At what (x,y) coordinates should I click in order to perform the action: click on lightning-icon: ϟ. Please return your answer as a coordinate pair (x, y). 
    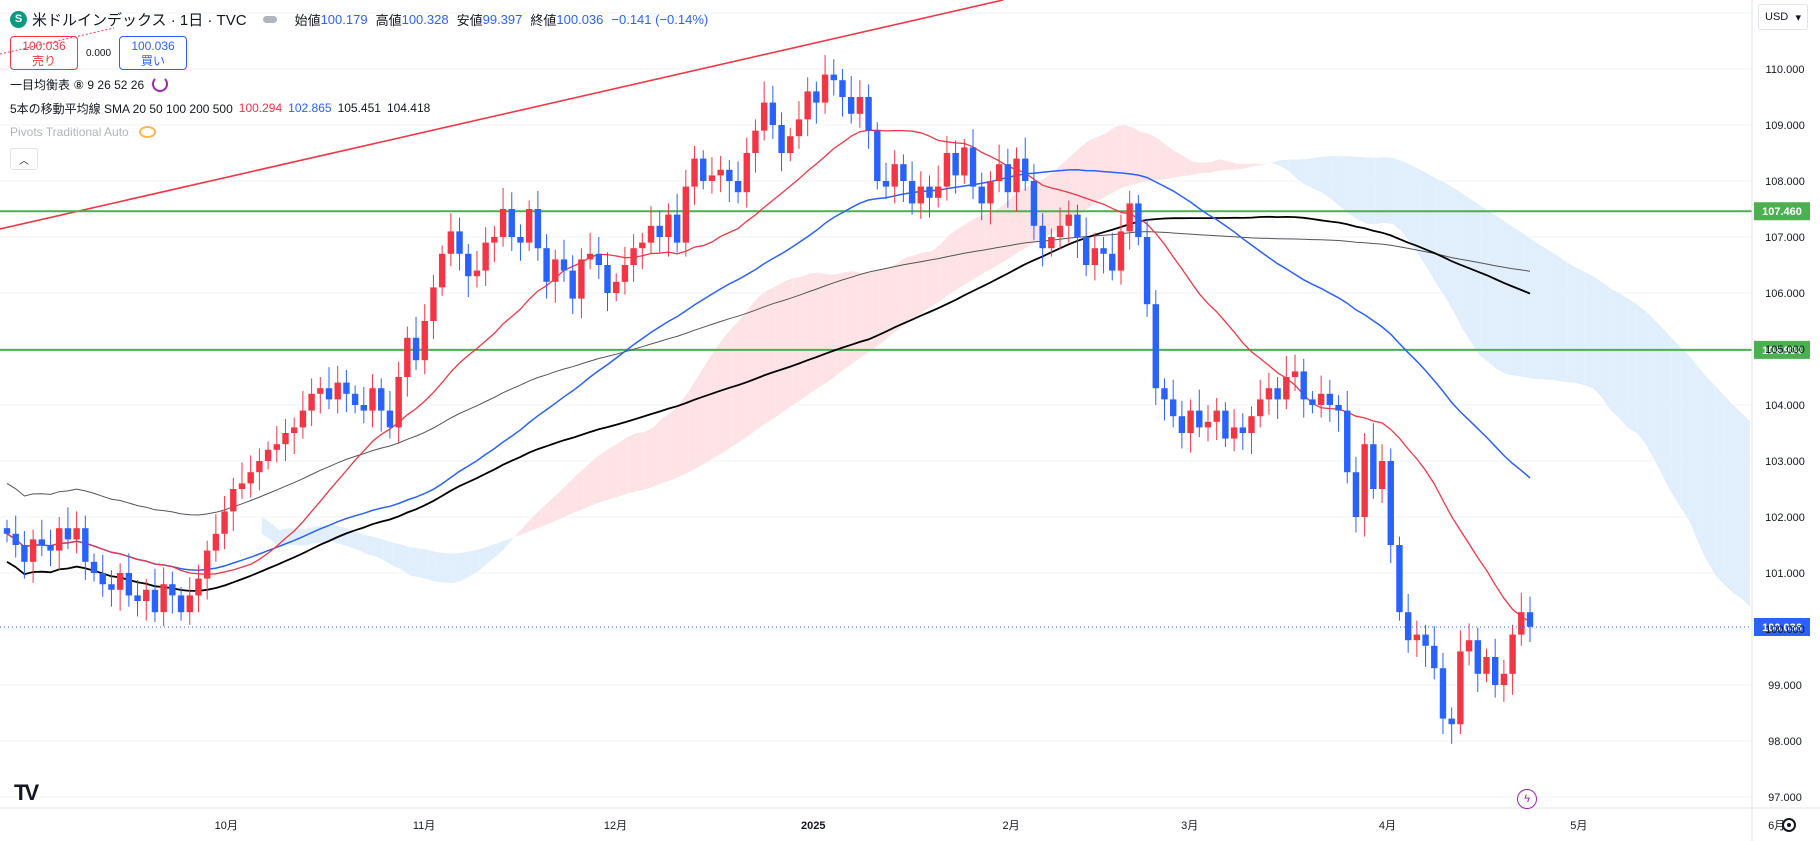
    Looking at the image, I should click on (1527, 799).